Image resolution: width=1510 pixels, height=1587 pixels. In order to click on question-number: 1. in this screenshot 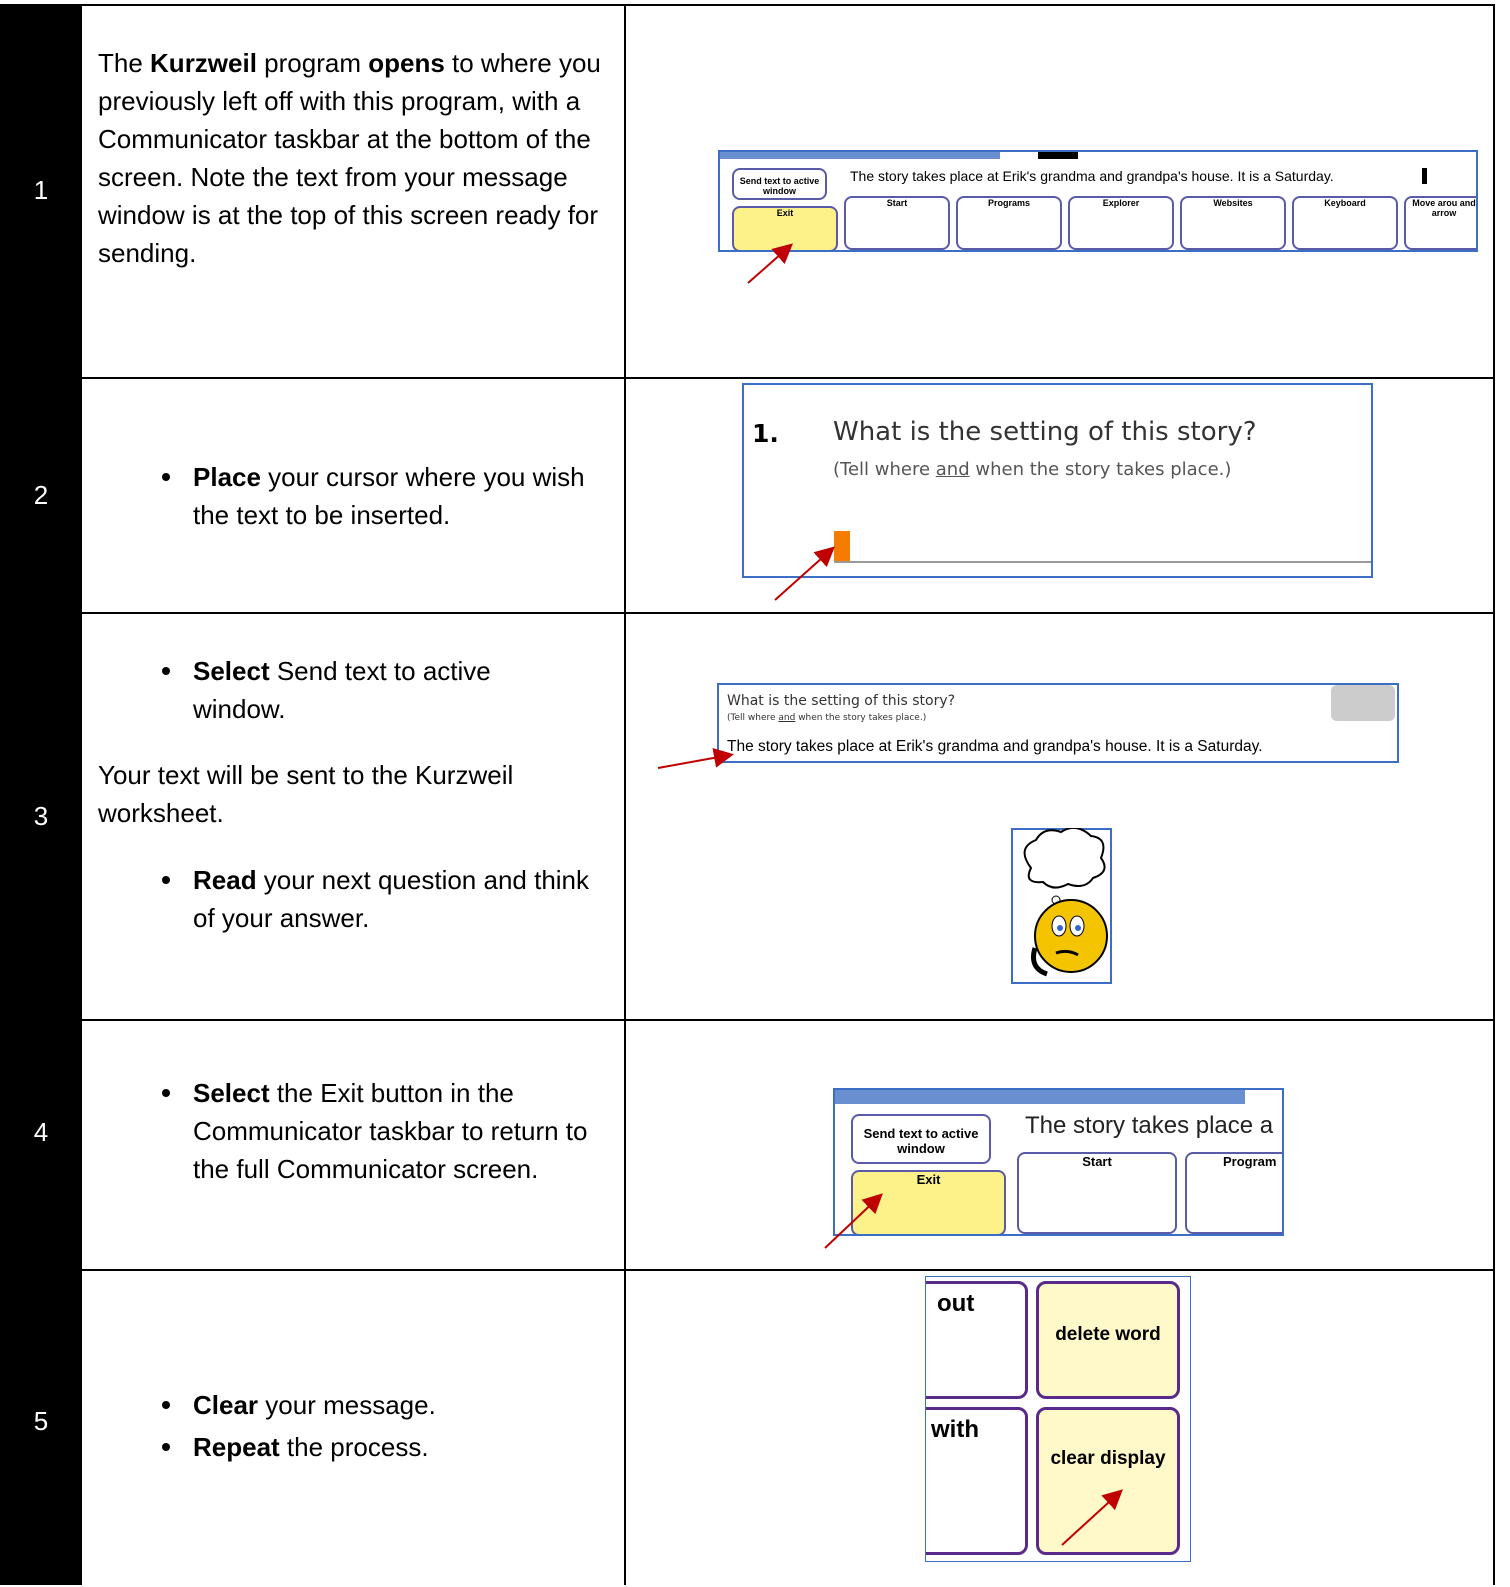, I will do `click(765, 433)`.